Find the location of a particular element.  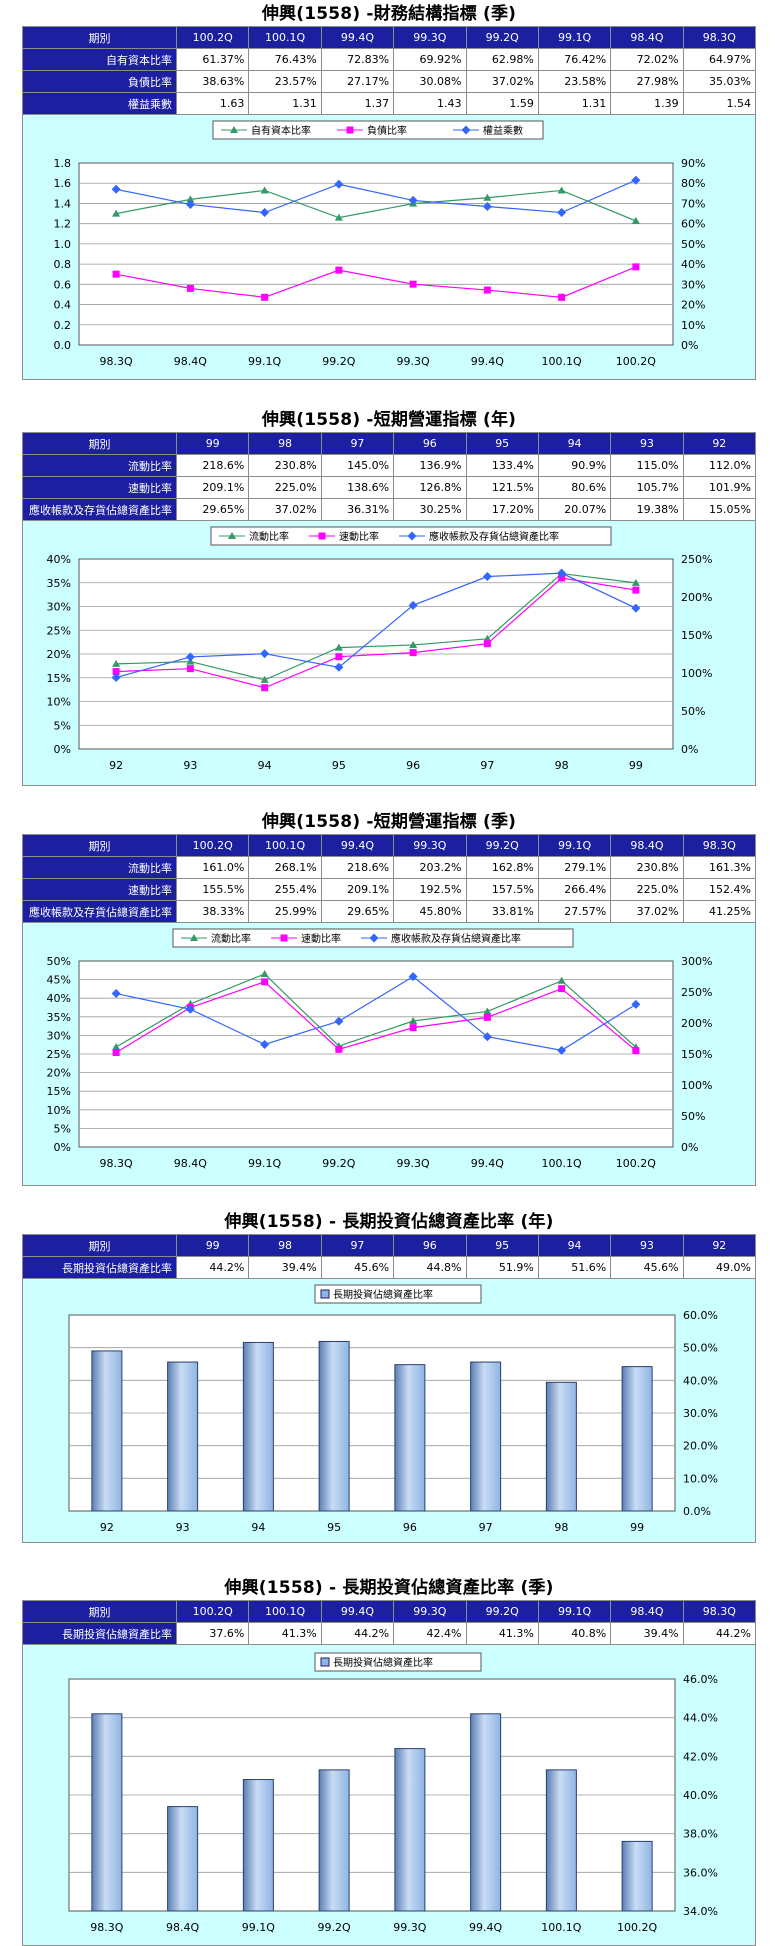

table-cell: 42.4% is located at coordinates (430, 1633).